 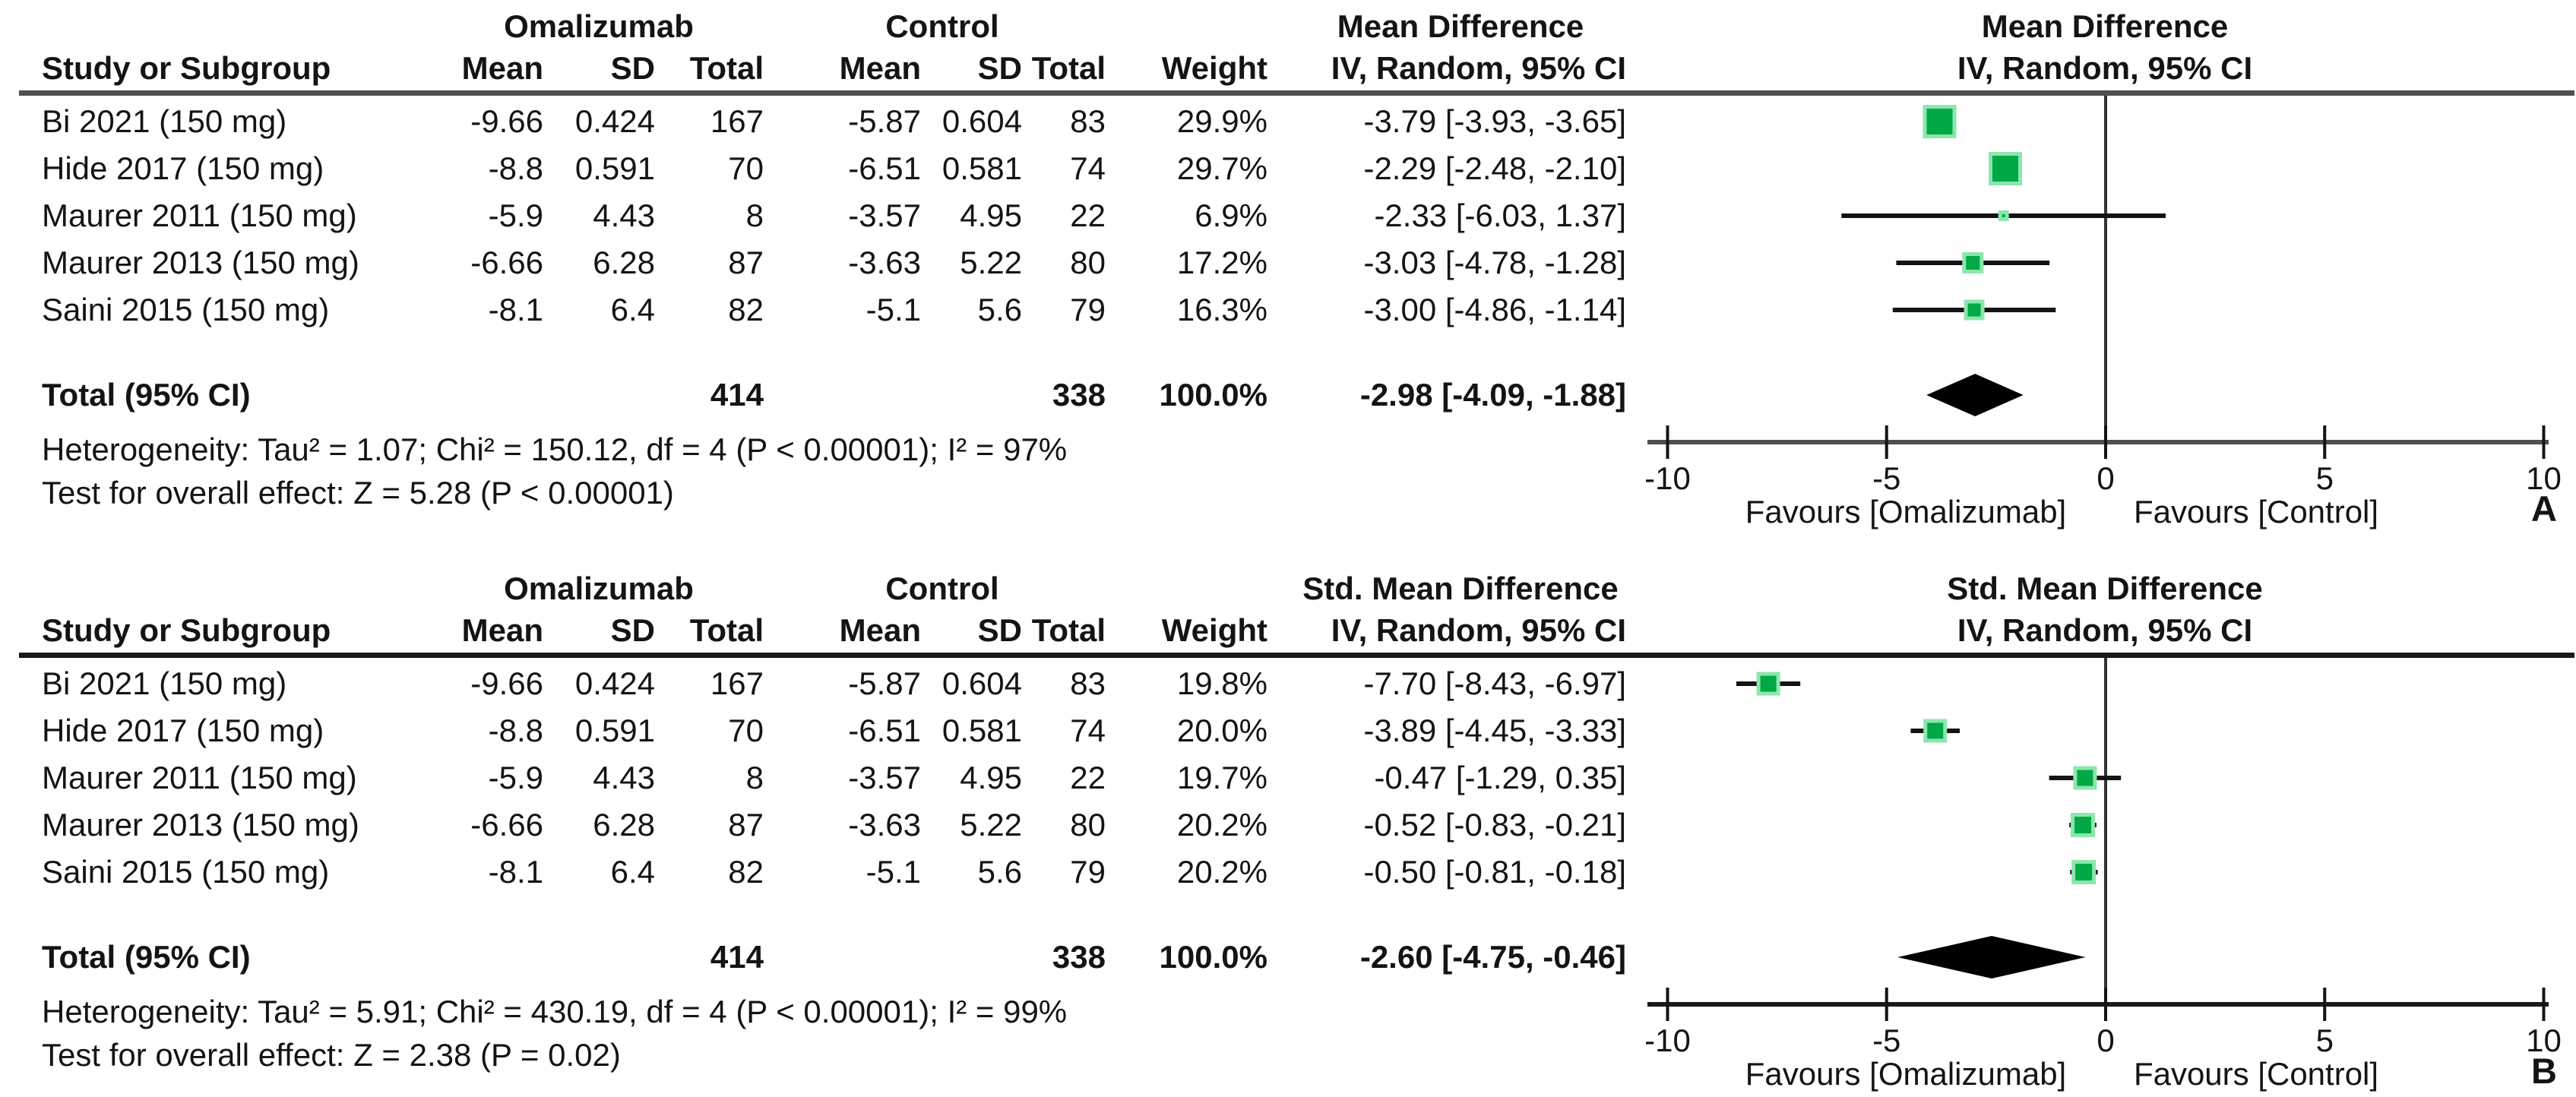 What do you see at coordinates (884, 730) in the screenshot?
I see `study-mean2: -6.51` at bounding box center [884, 730].